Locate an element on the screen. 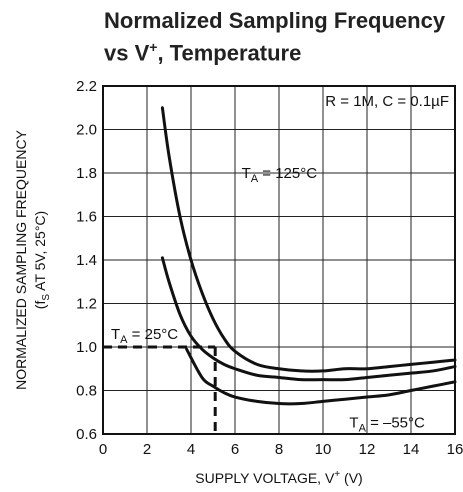 This screenshot has width=463, height=492. y-tick-label: 1.8 is located at coordinates (86, 173).